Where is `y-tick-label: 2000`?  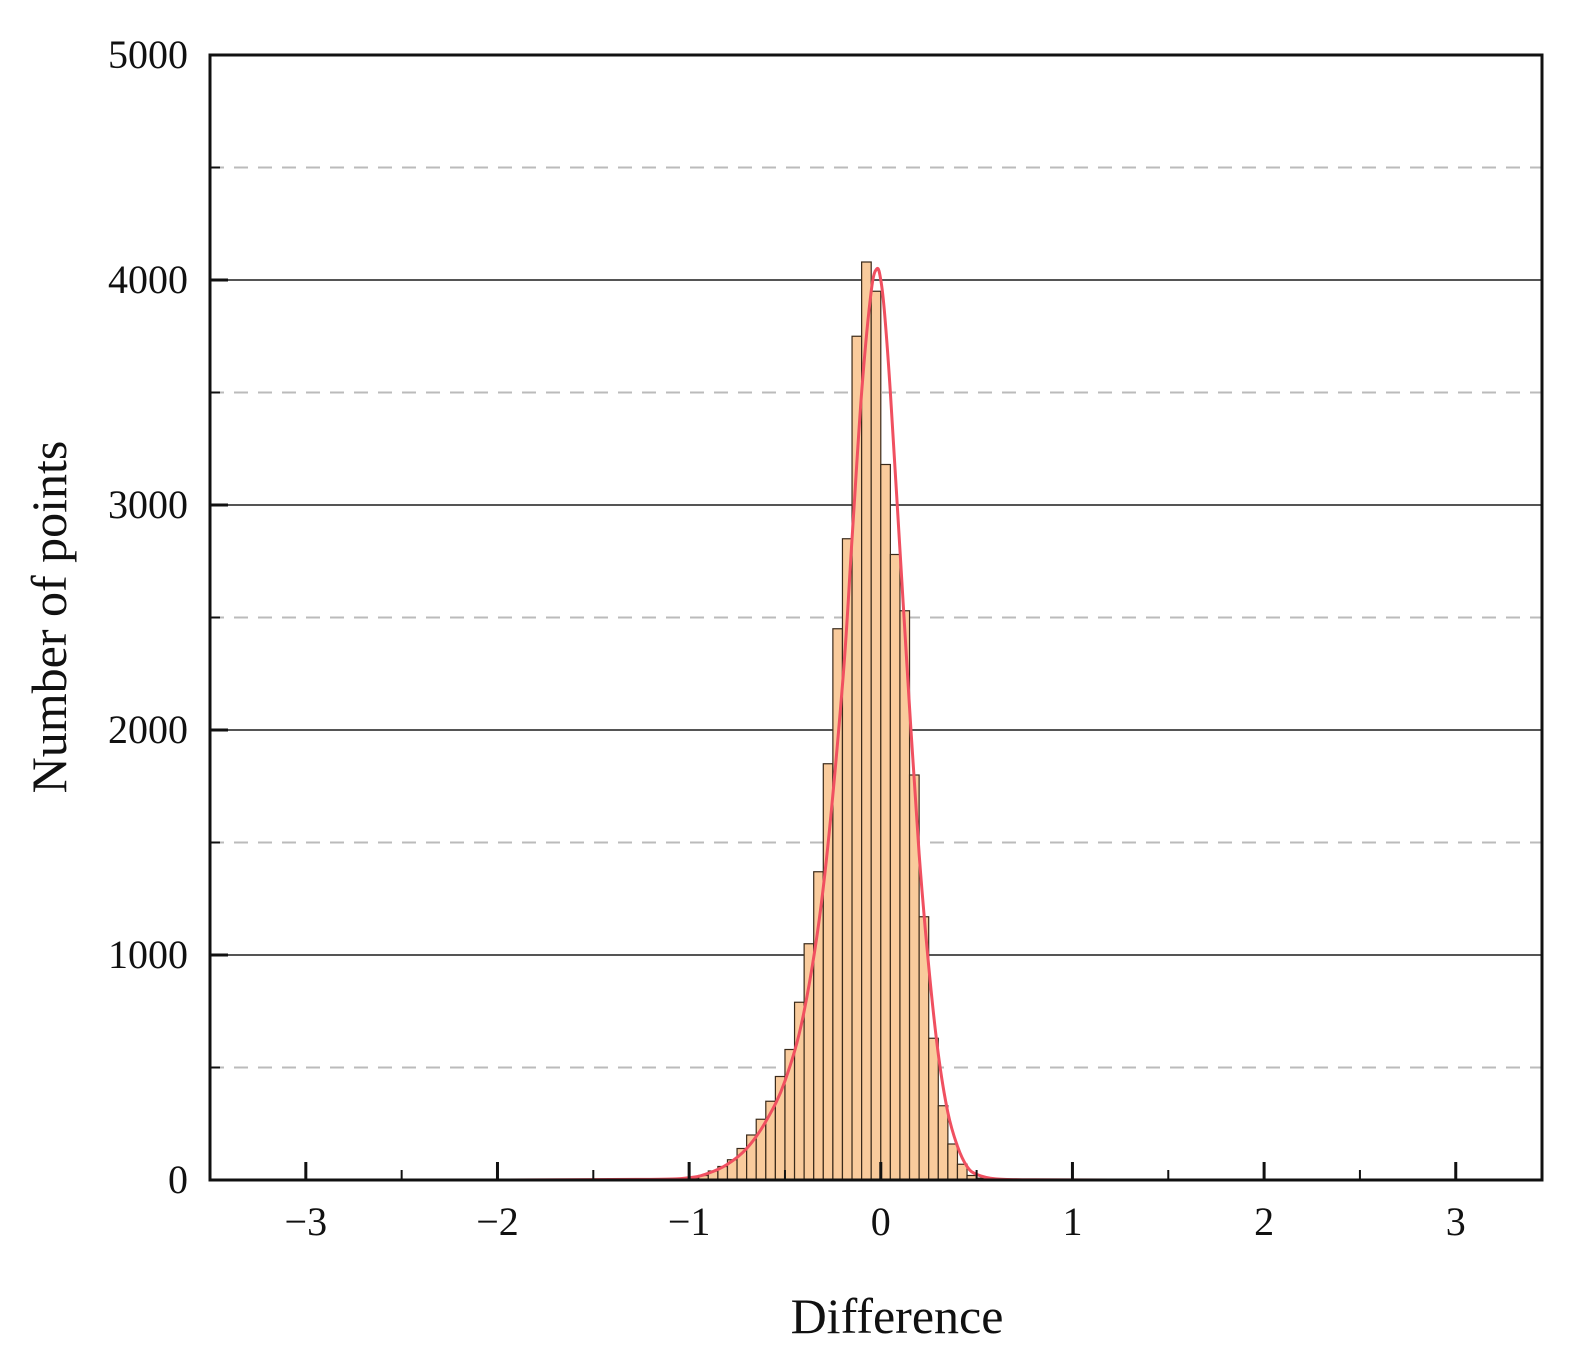
y-tick-label: 2000 is located at coordinates (148, 729).